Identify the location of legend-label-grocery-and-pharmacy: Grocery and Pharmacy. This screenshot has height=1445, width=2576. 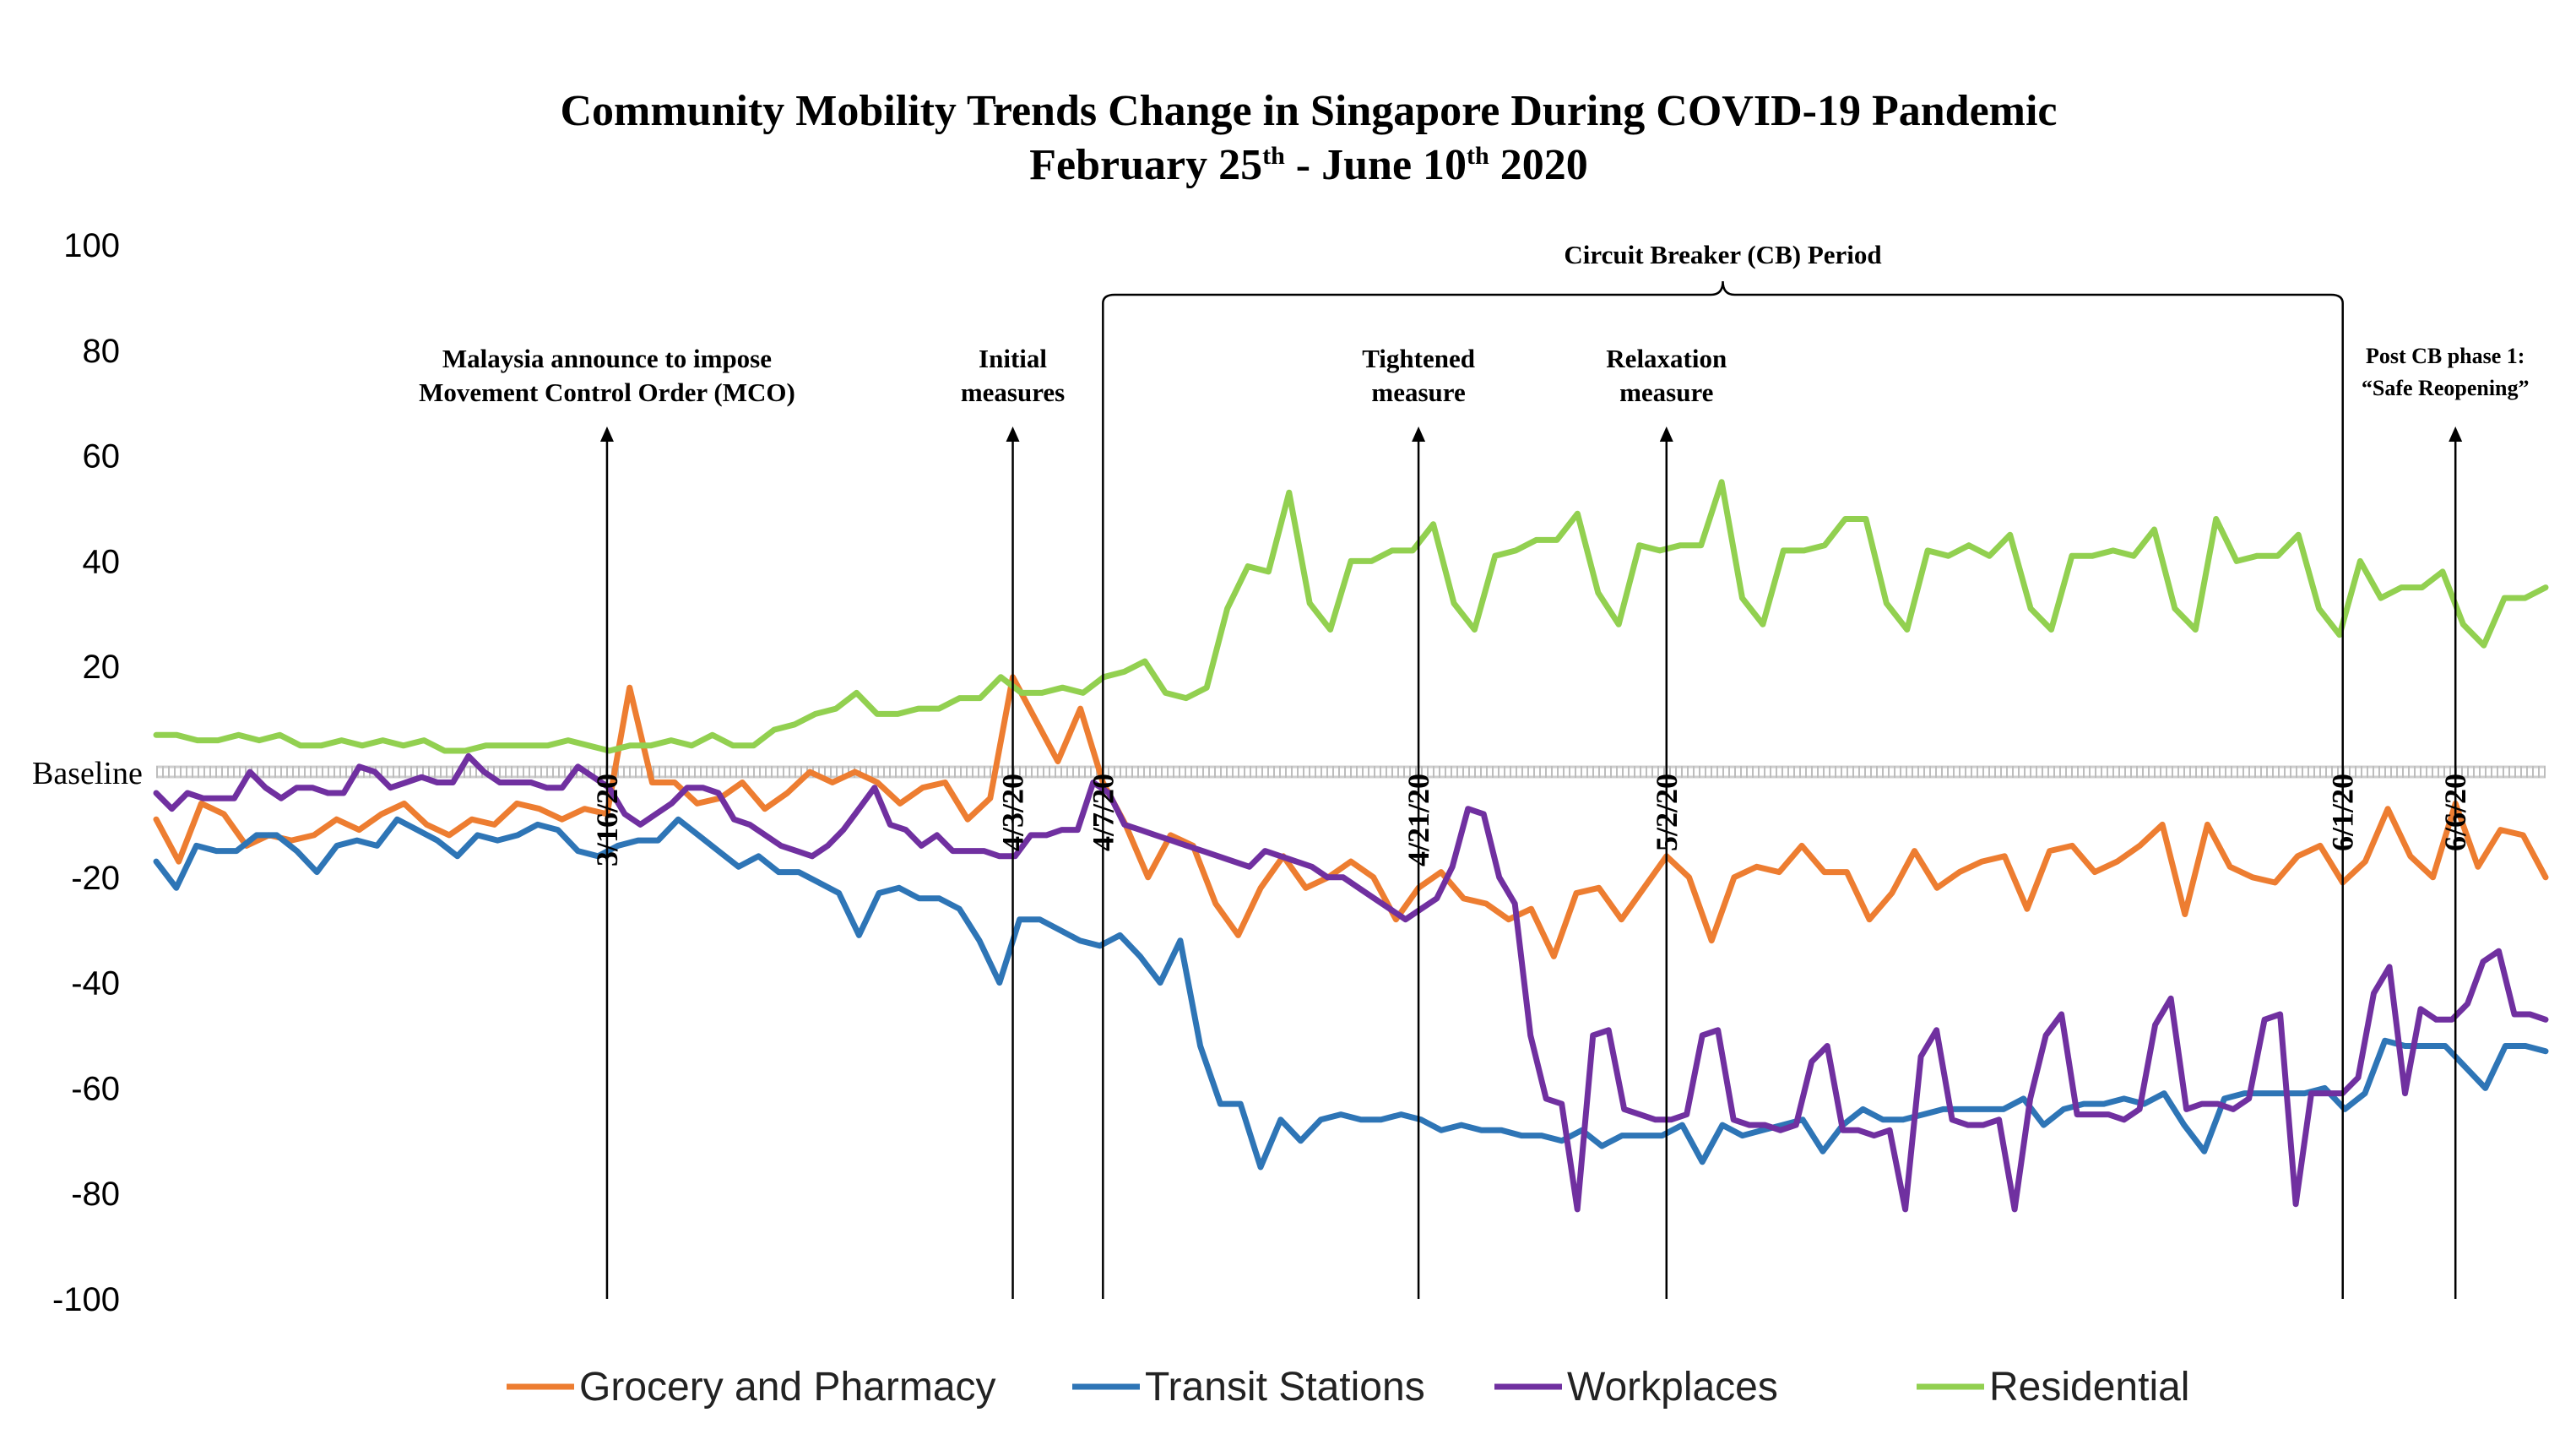
(788, 1387).